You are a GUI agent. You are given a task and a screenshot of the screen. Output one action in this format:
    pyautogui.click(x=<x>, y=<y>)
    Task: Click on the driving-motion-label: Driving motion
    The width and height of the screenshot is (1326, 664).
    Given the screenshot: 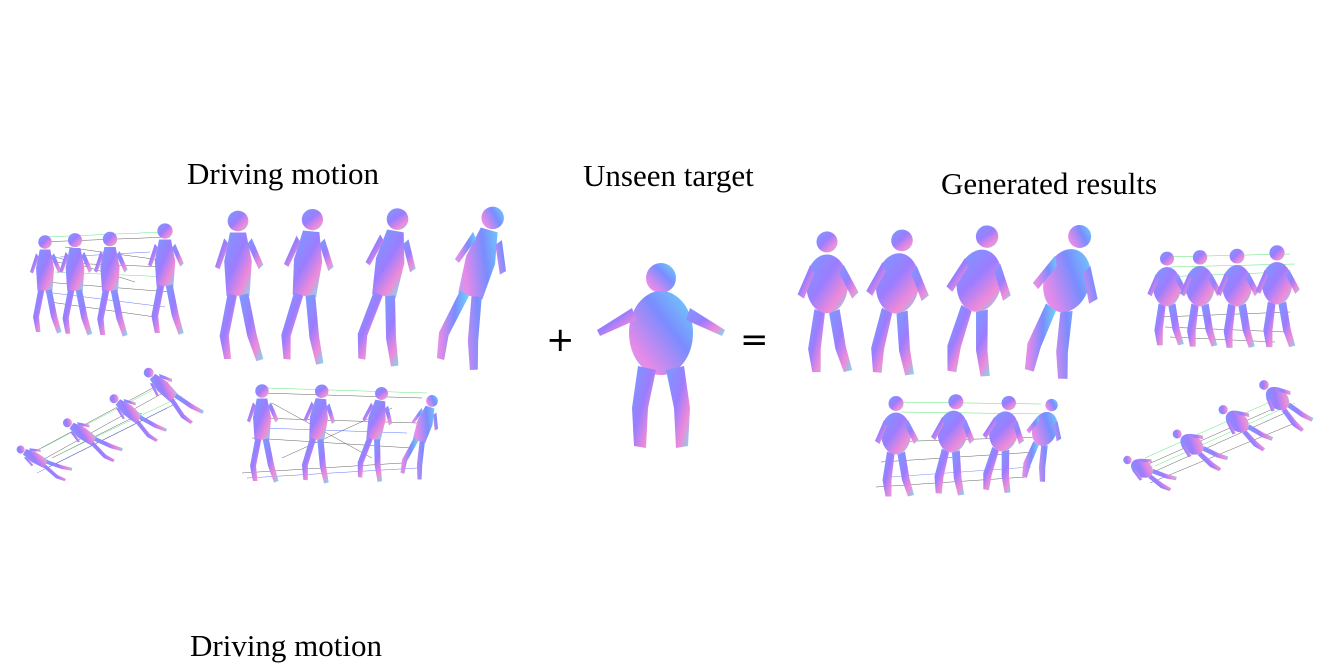 What is the action you would take?
    pyautogui.click(x=283, y=173)
    